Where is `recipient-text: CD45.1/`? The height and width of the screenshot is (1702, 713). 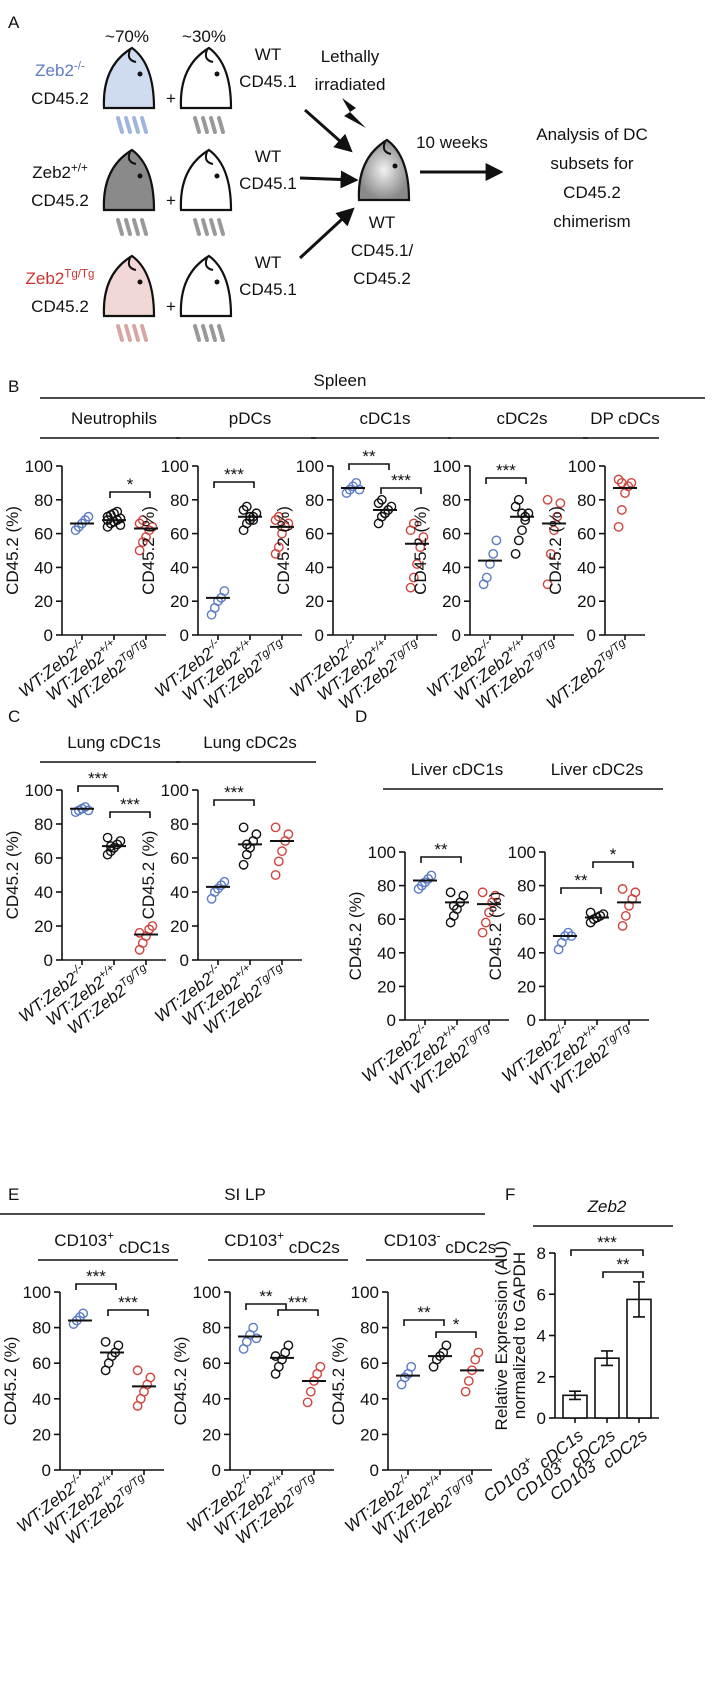
recipient-text: CD45.1/ is located at coordinates (382, 250).